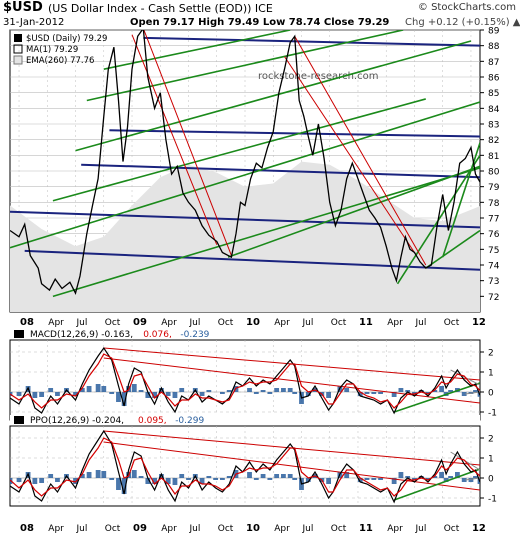  I want to click on x-tick-label-bottom: Jul, so click(195, 529).